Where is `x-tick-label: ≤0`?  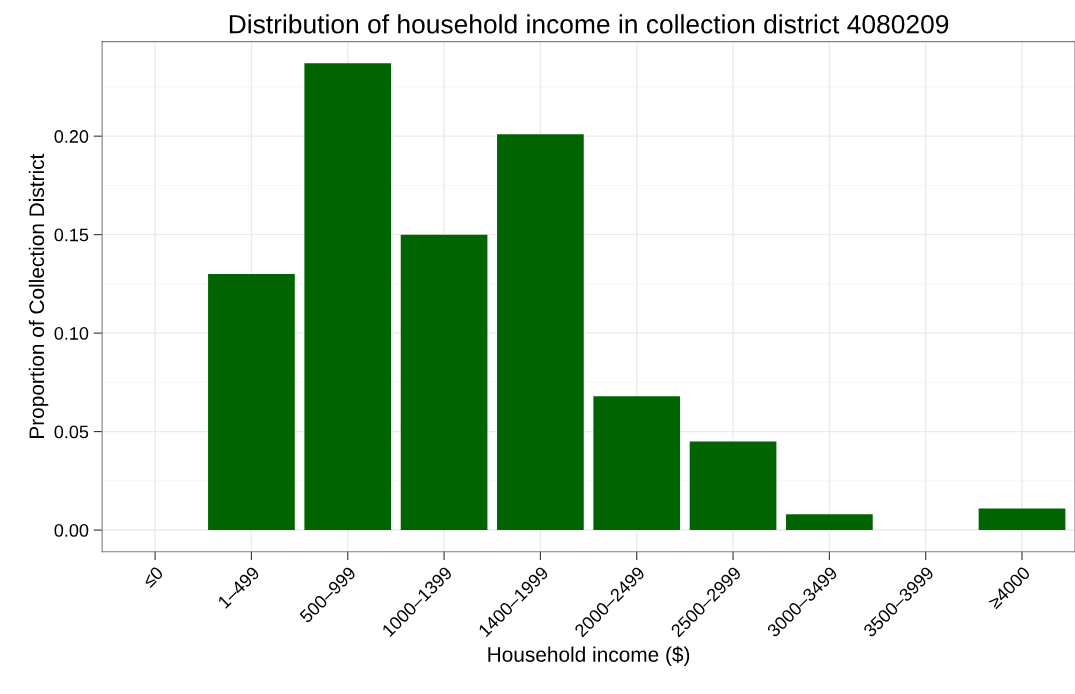 x-tick-label: ≤0 is located at coordinates (152, 577).